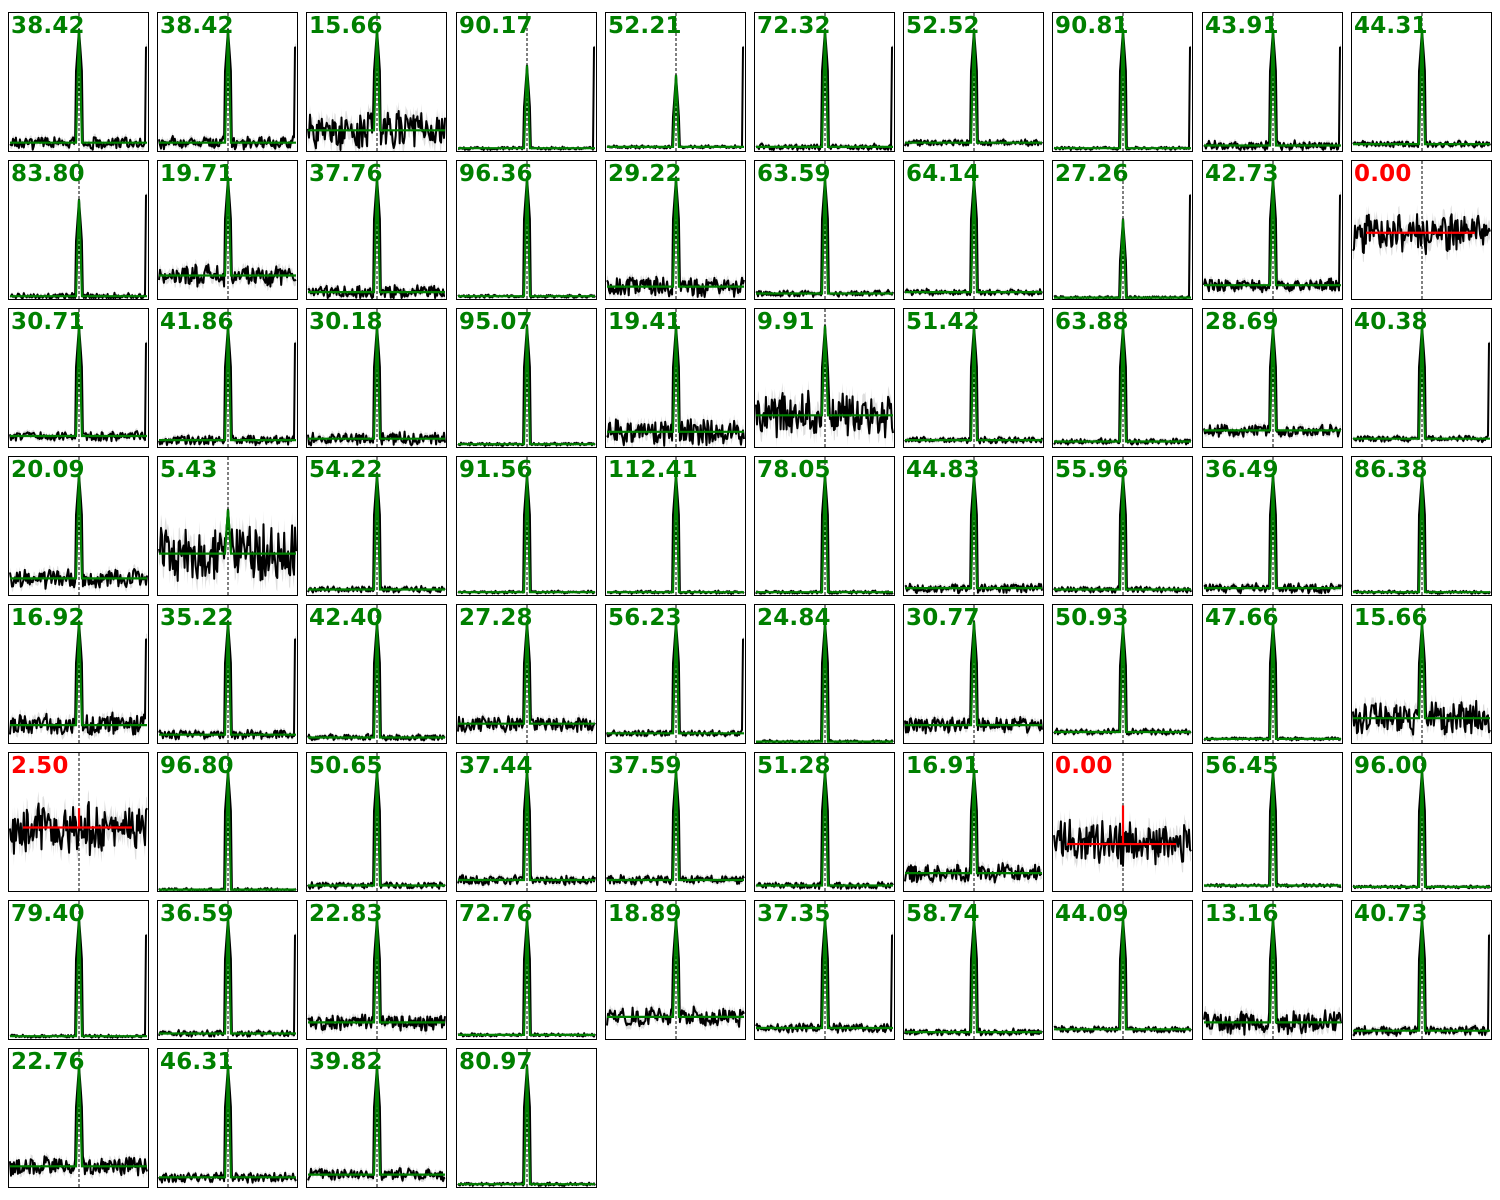 Image resolution: width=1500 pixels, height=1200 pixels. I want to click on snr-label: 16.92, so click(48, 618).